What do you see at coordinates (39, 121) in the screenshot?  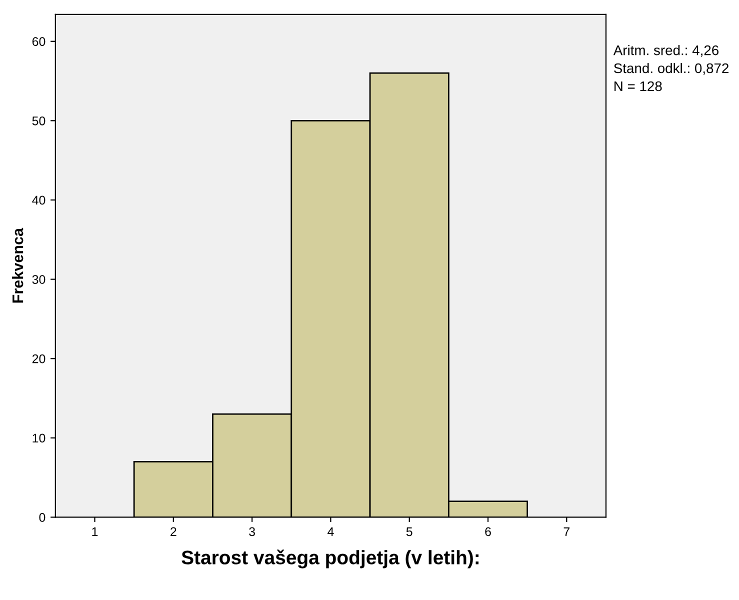 I see `y-tick-label: 50` at bounding box center [39, 121].